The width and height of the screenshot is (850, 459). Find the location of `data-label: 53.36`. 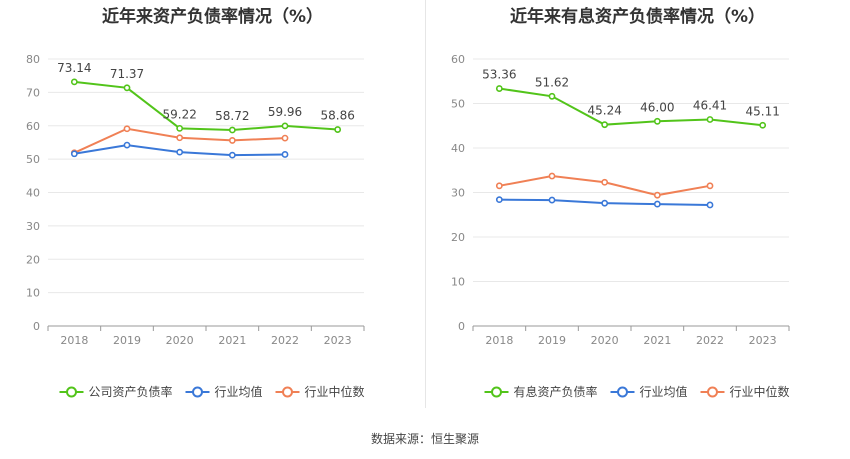

data-label: 53.36 is located at coordinates (499, 75).